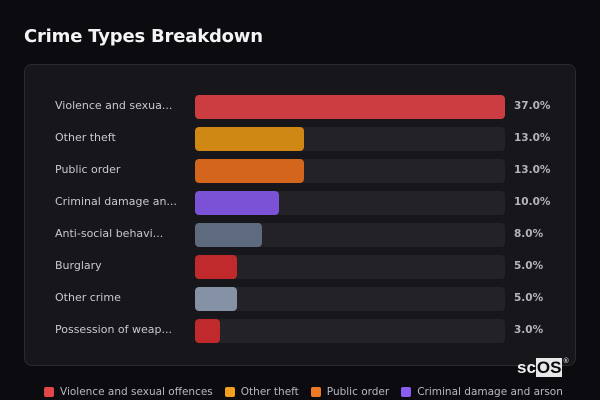 The width and height of the screenshot is (600, 400). I want to click on legend-label: Public order, so click(358, 392).